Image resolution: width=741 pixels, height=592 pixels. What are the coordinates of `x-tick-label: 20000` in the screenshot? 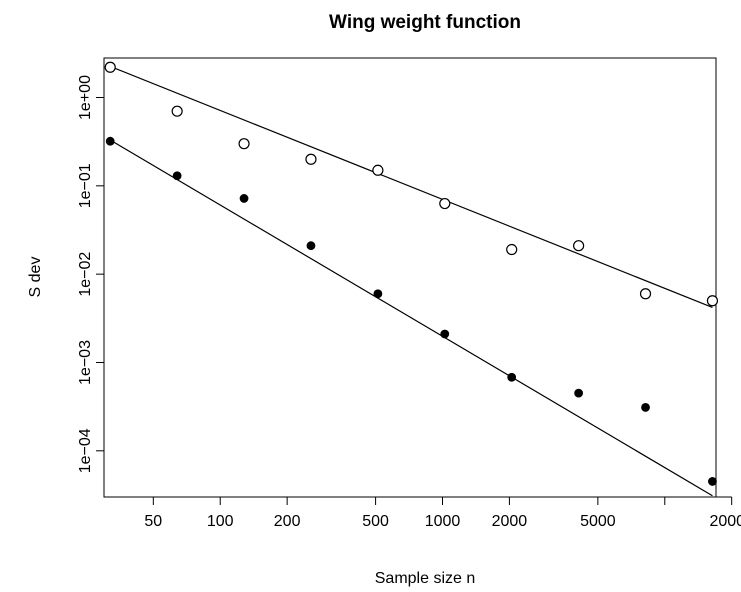 It's located at (725, 521).